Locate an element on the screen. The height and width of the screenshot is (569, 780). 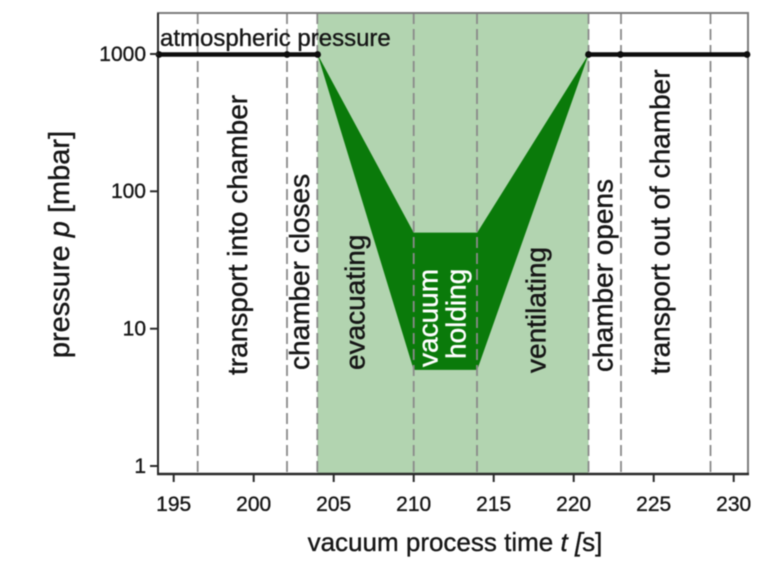
svg-text: 195 is located at coordinates (173, 504).